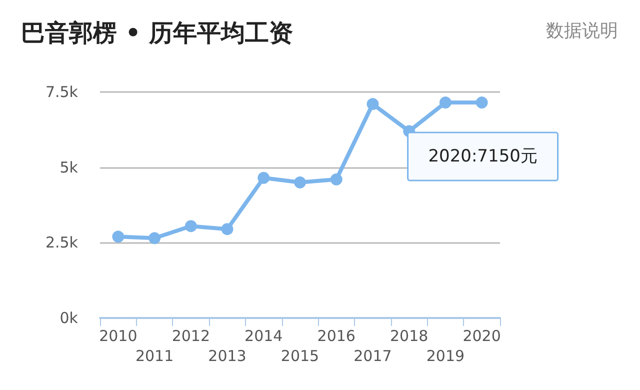 The width and height of the screenshot is (640, 390). What do you see at coordinates (69, 318) in the screenshot?
I see `y-tick-label: 0k` at bounding box center [69, 318].